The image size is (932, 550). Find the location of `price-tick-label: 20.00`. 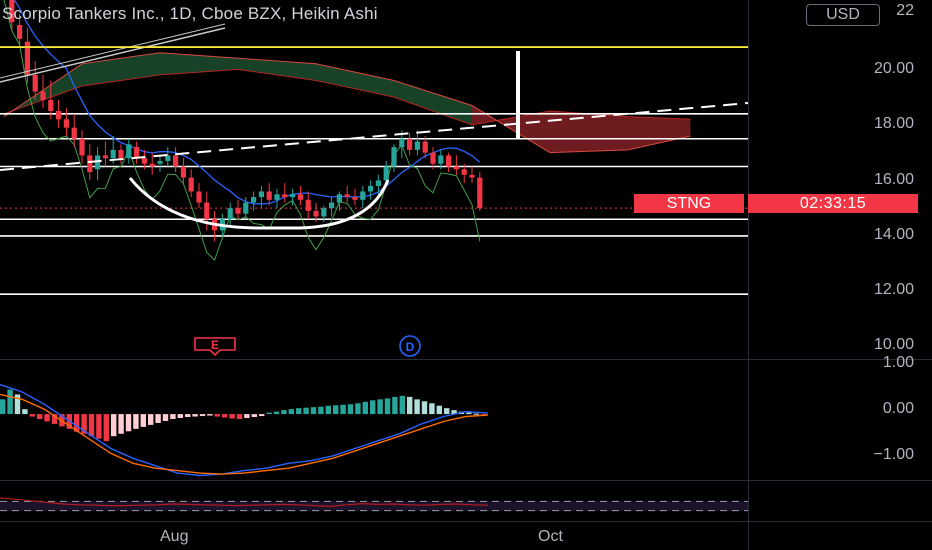

price-tick-label: 20.00 is located at coordinates (893, 68).